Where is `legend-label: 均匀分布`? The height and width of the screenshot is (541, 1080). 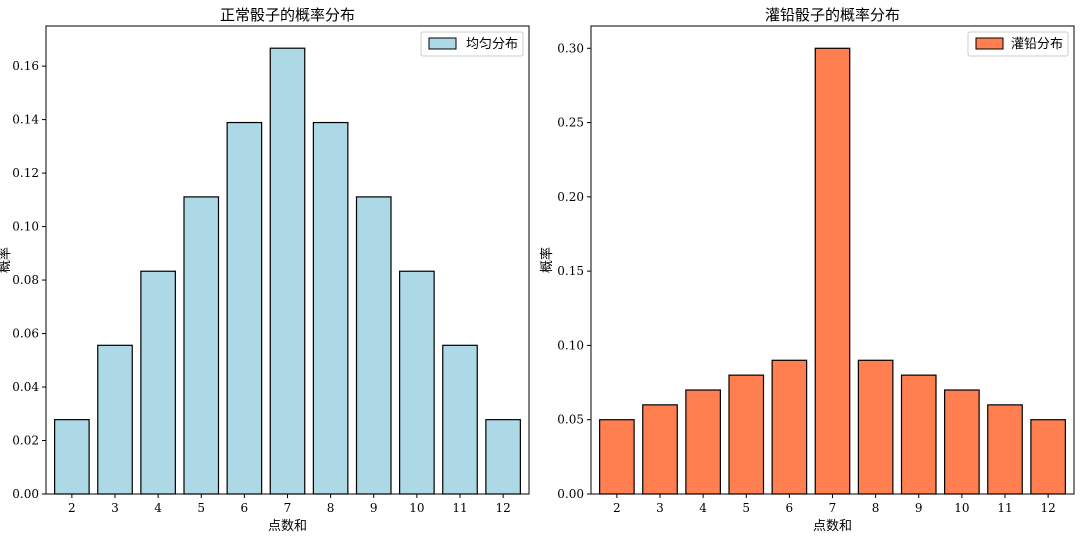
legend-label: 均匀分布 is located at coordinates (492, 44).